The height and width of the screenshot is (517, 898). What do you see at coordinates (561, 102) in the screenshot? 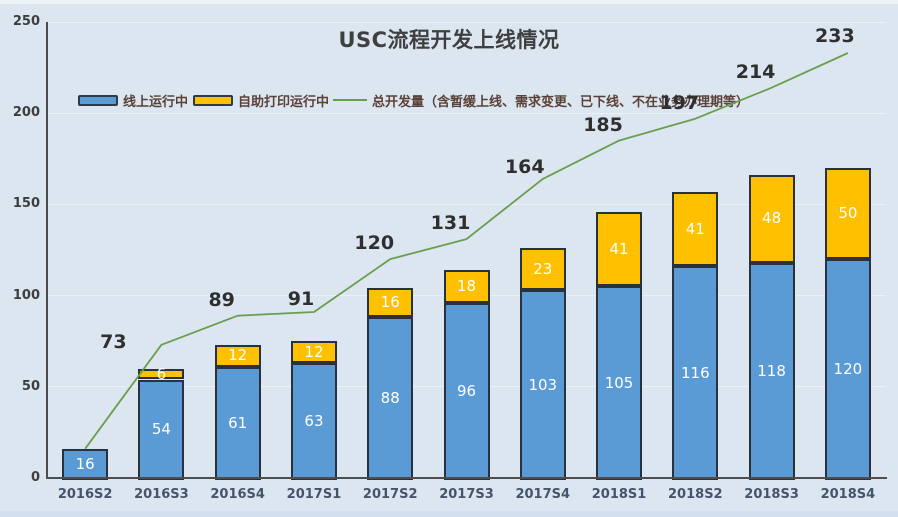
I see `legend-label-total: 总开发量（含暂缓上线、需求变更、已下线、不在业务办理期等）` at bounding box center [561, 102].